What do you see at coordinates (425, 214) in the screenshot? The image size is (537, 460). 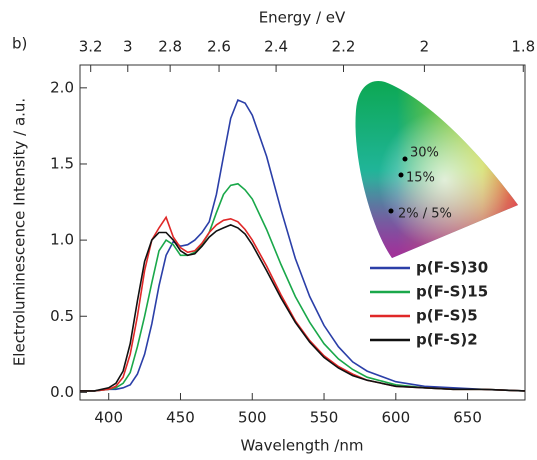 I see `inset-label: 2% / 5%` at bounding box center [425, 214].